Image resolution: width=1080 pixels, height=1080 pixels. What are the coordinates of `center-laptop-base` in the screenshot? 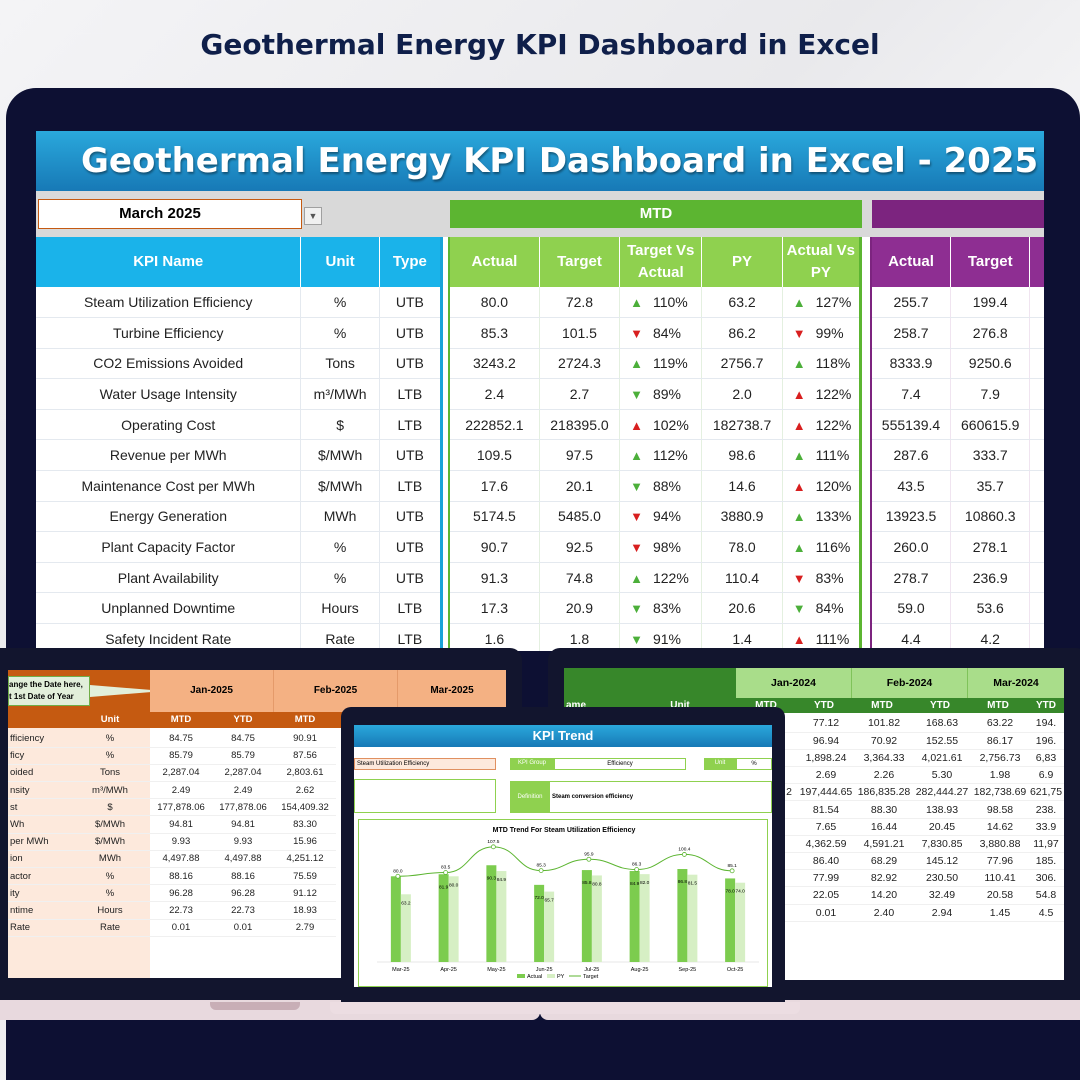 It's located at (565, 1008).